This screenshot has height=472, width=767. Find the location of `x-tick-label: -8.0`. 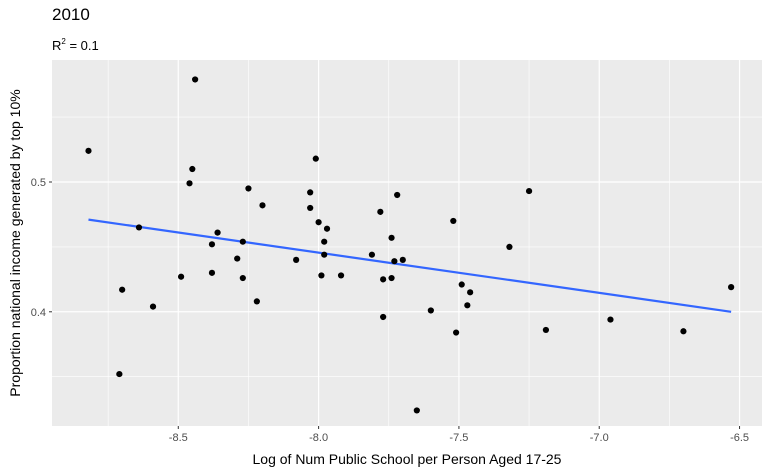

x-tick-label: -8.0 is located at coordinates (318, 438).